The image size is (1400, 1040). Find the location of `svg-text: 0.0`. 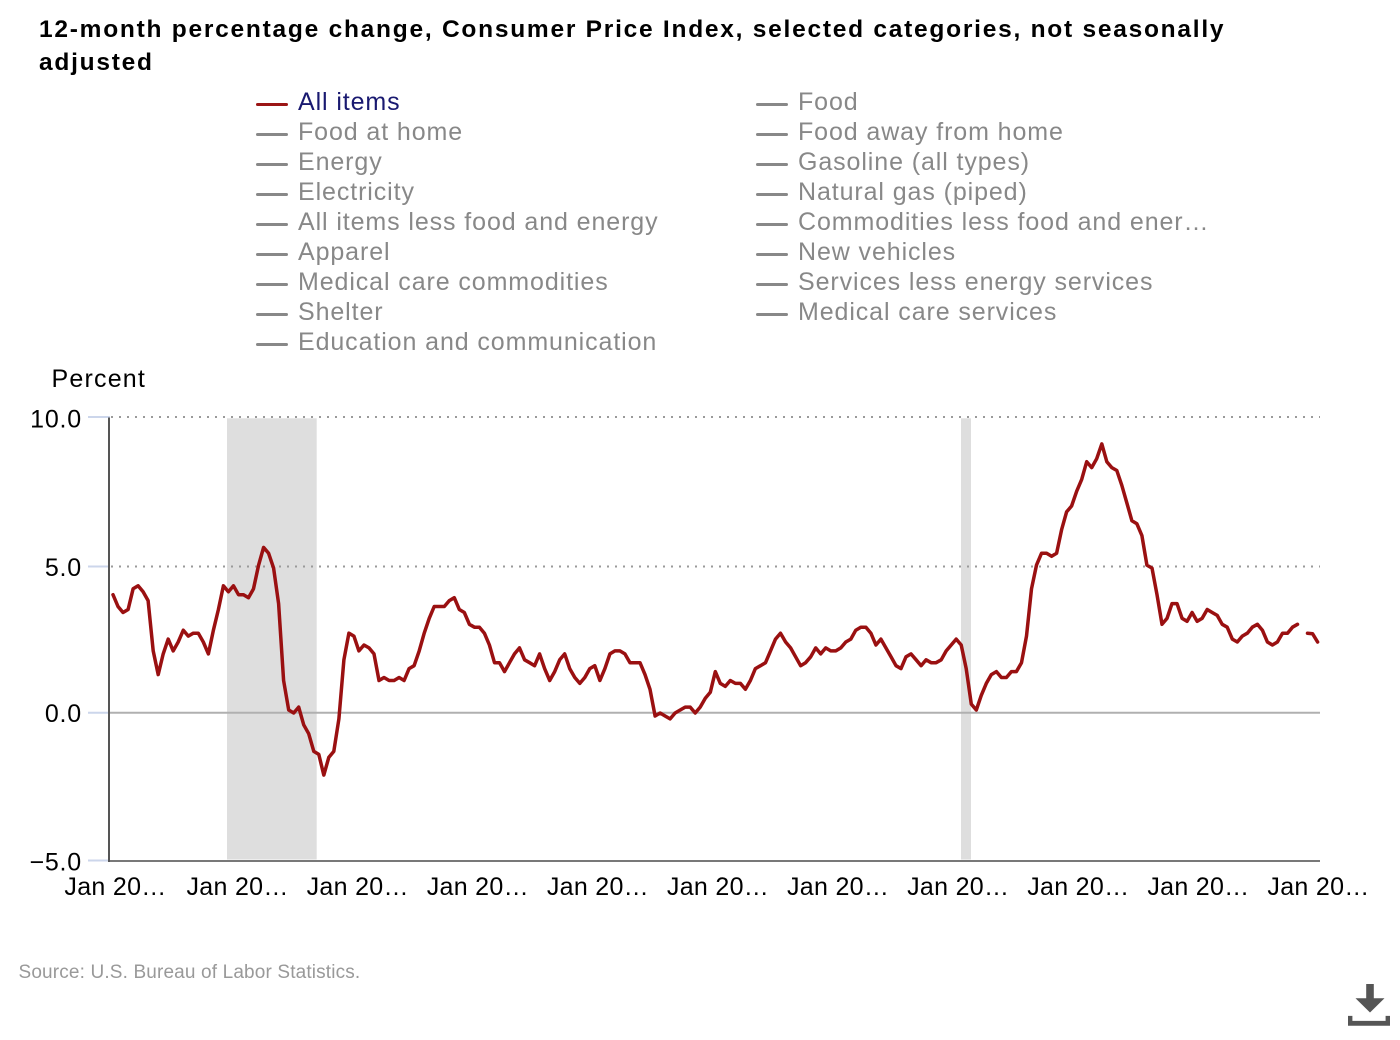

svg-text: 0.0 is located at coordinates (63, 714).